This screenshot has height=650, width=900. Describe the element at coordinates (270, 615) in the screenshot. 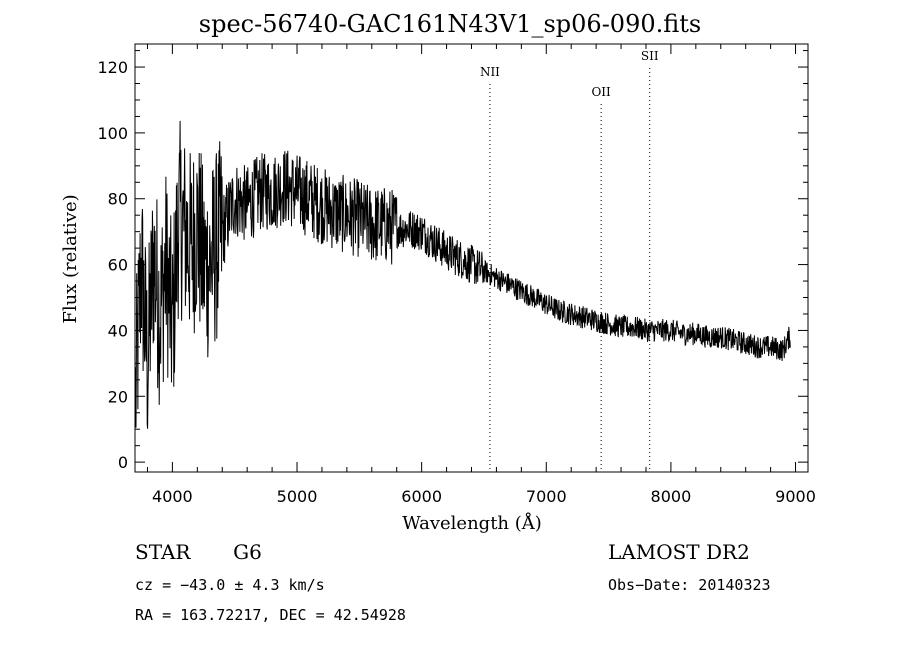

I see `coordinates: RA = 163.72217, DEC = 42.54928` at that location.